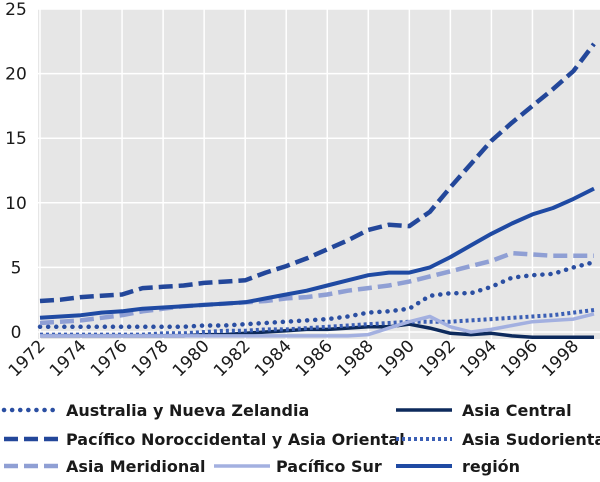 This screenshot has height=482, width=600. What do you see at coordinates (329, 466) in the screenshot?
I see `legend-label: Pacífico Sur` at bounding box center [329, 466].